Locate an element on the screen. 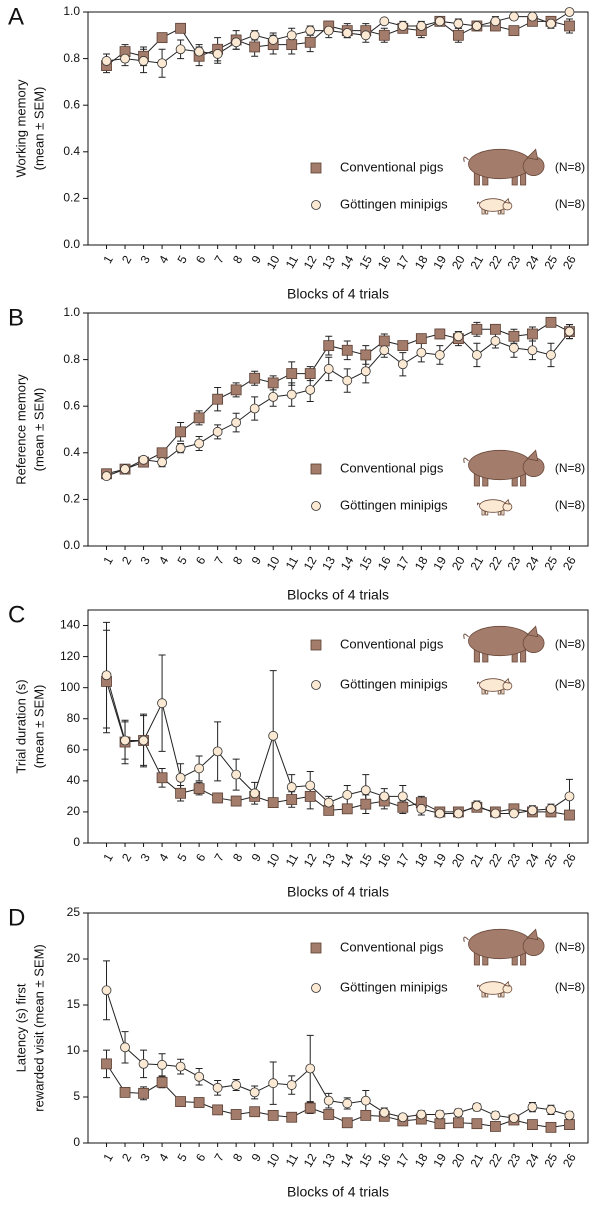  x-tick-label: 7 is located at coordinates (220, 1157).